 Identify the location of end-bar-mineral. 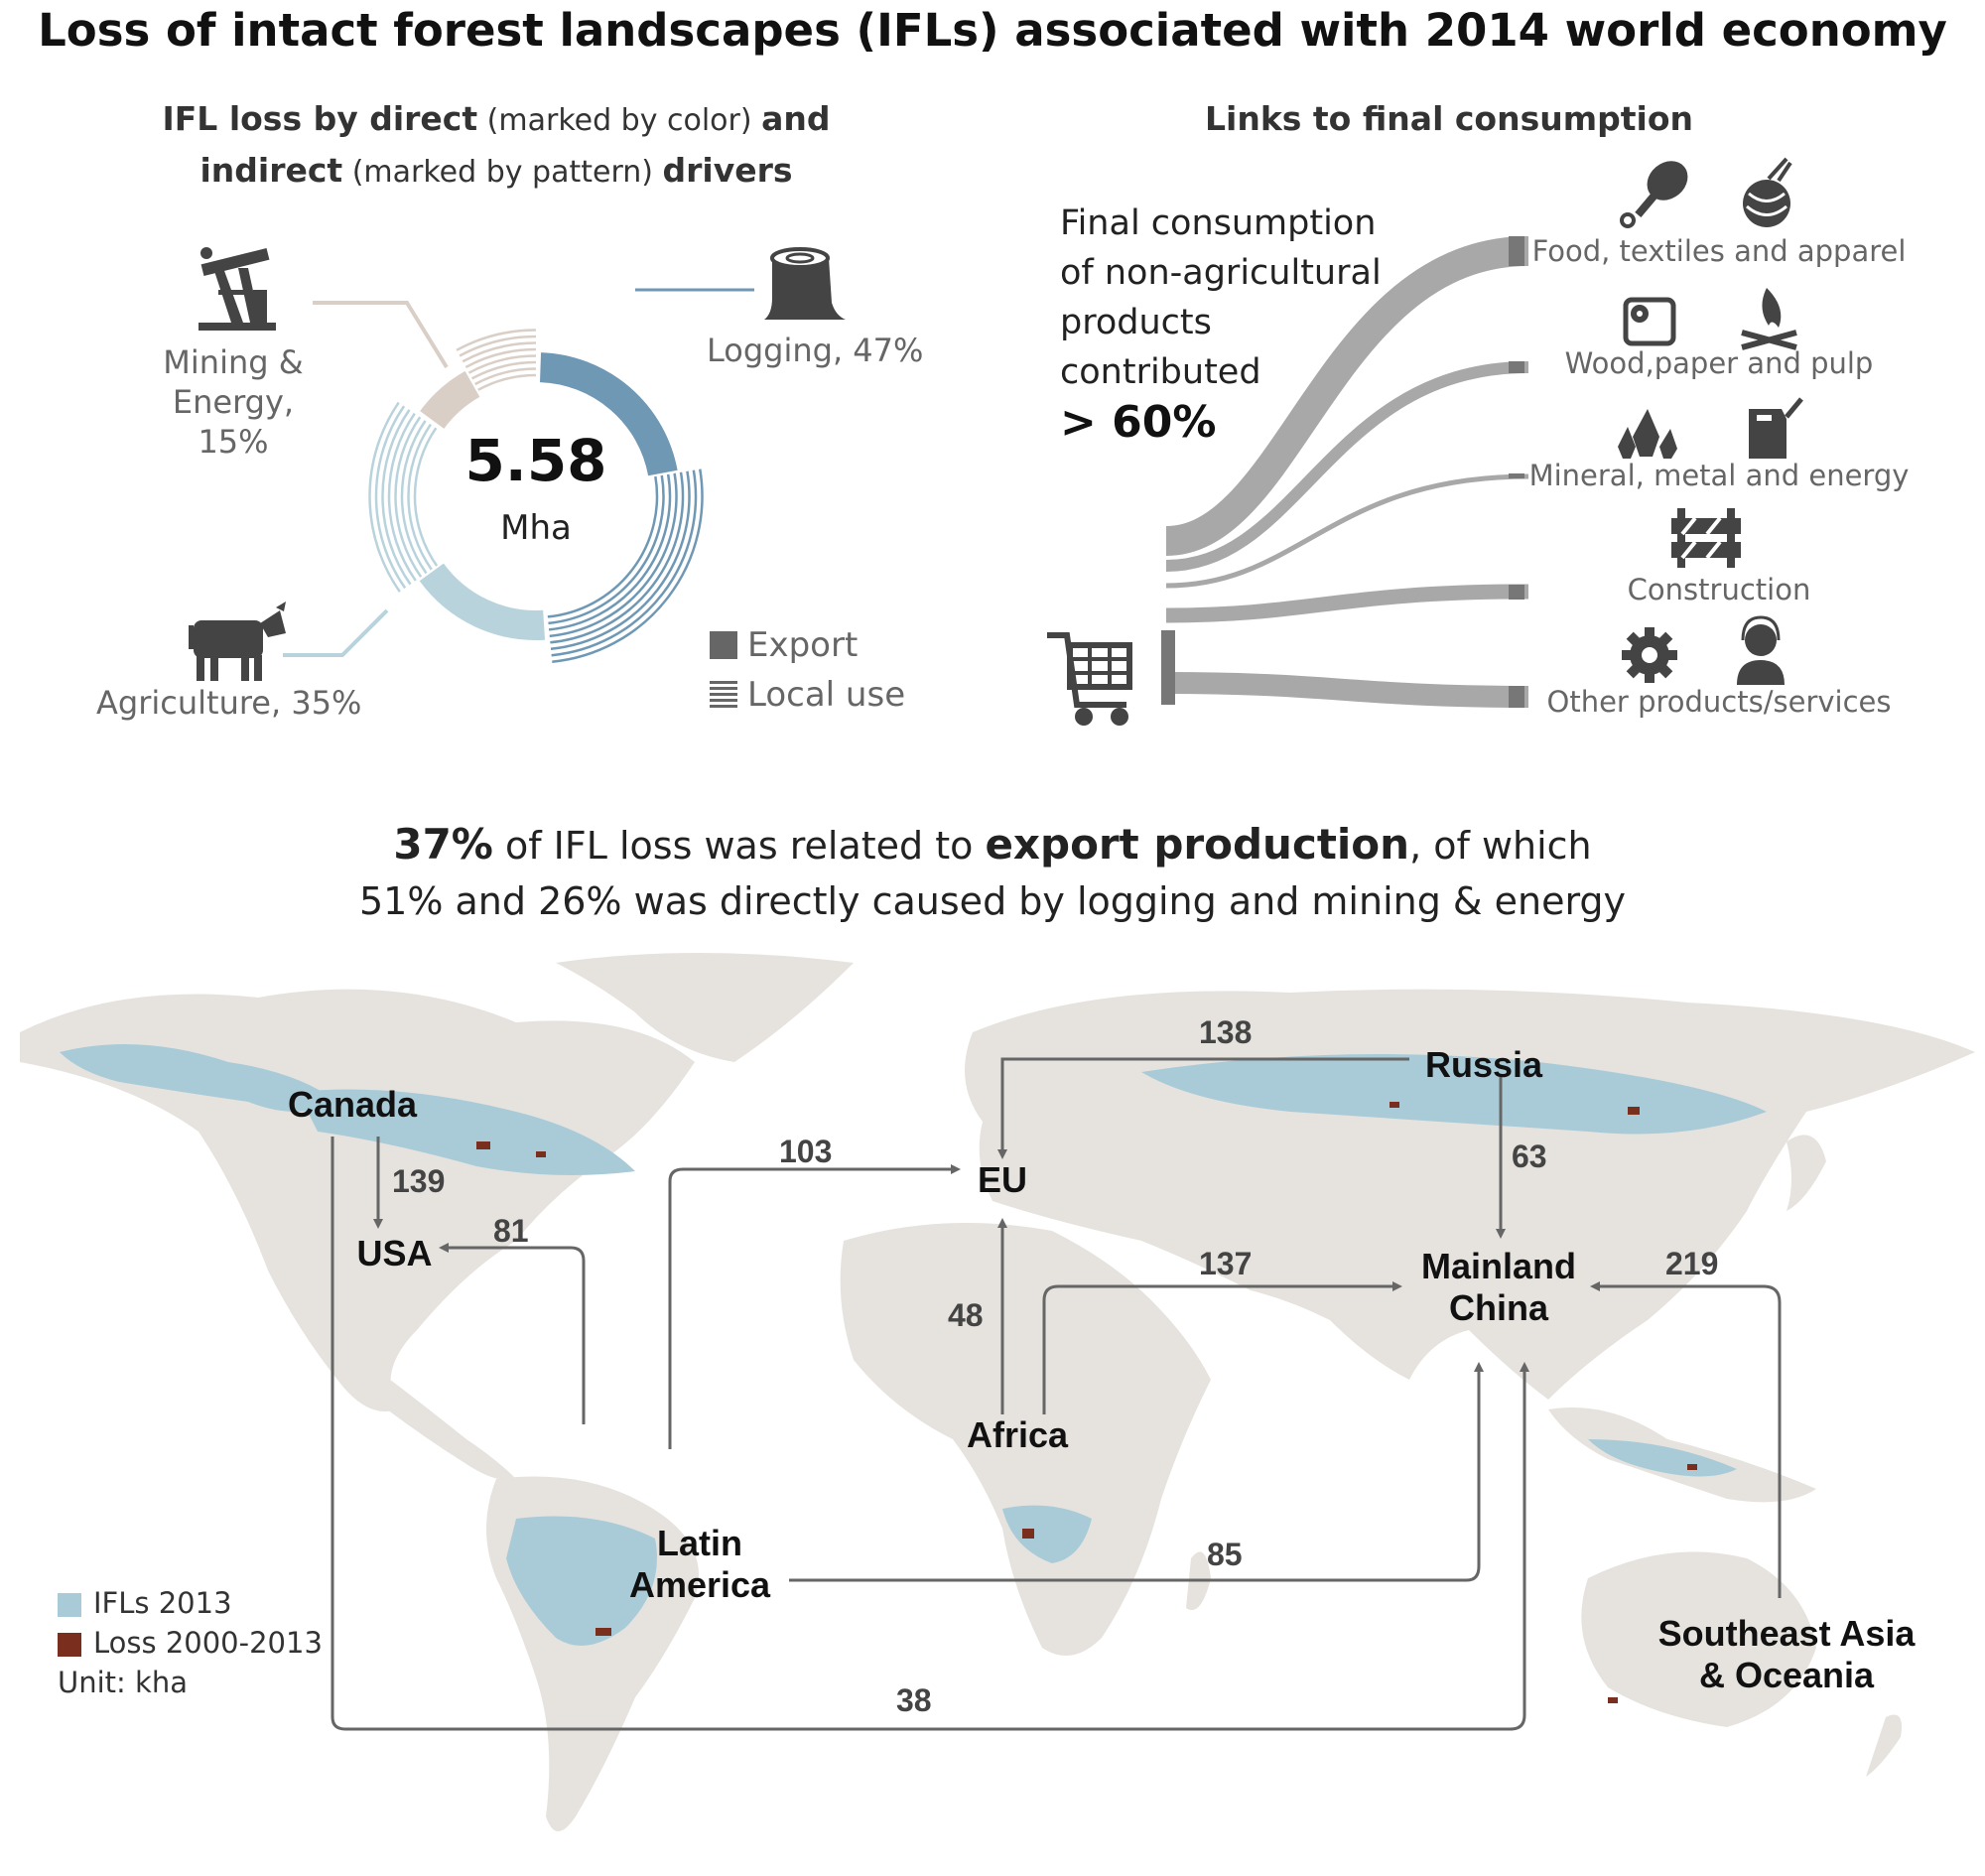
(1516, 475).